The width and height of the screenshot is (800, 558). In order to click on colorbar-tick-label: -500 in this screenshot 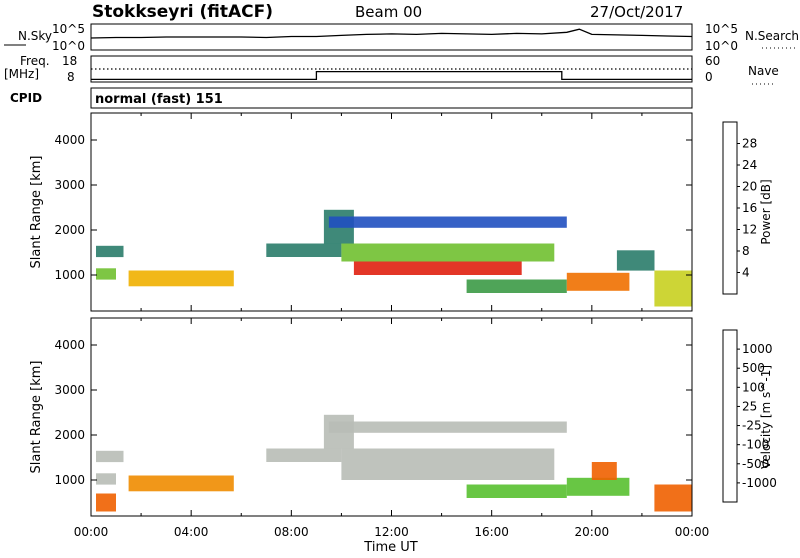, I will do `click(755, 464)`.